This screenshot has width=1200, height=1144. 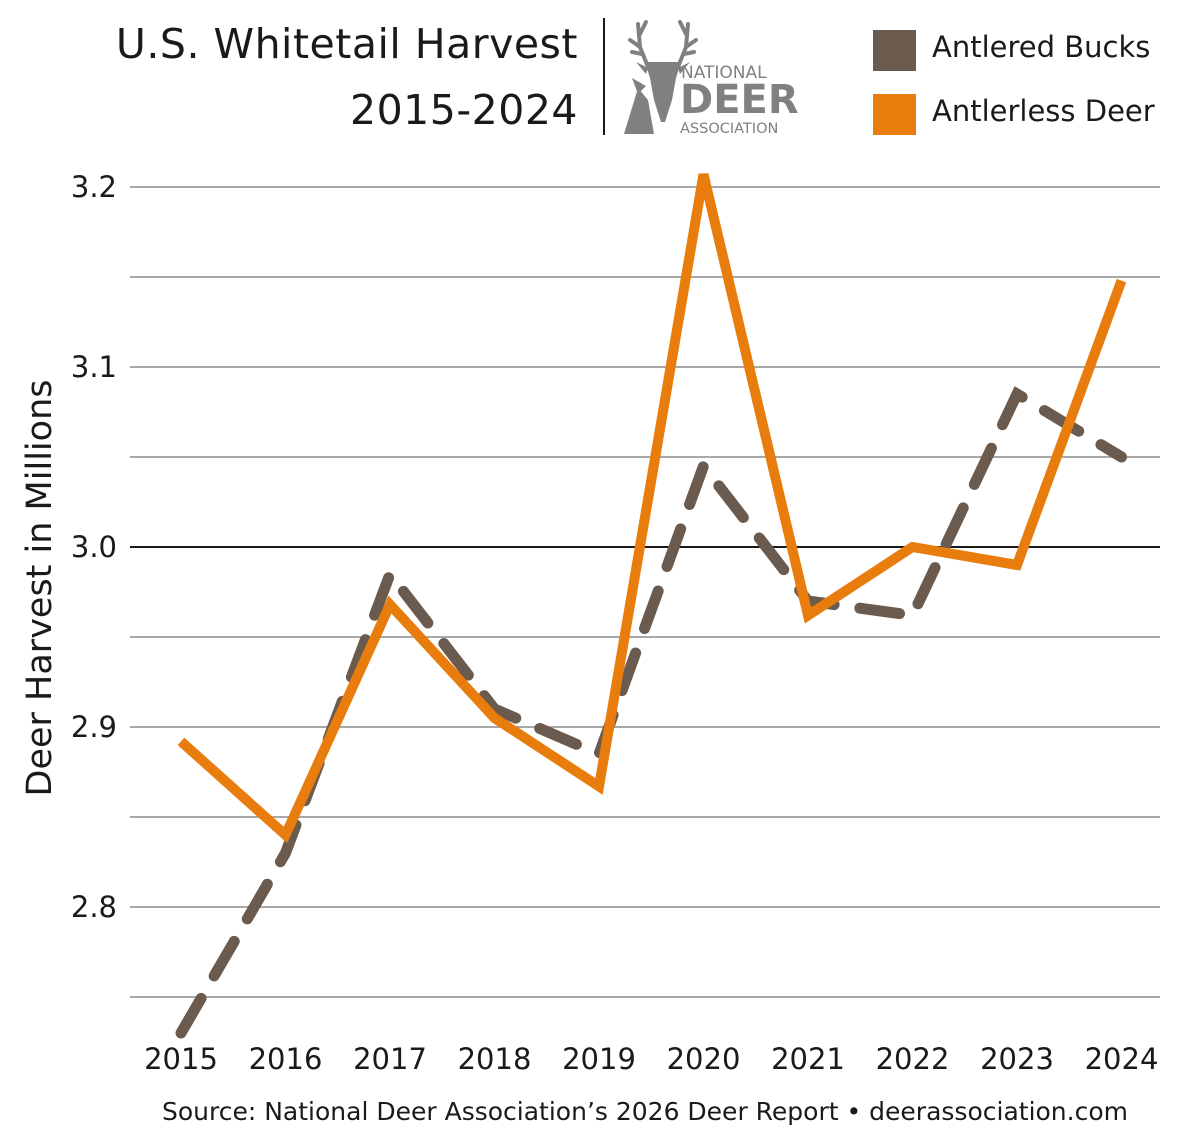 What do you see at coordinates (724, 73) in the screenshot?
I see `logo-text-national: NATIONAL` at bounding box center [724, 73].